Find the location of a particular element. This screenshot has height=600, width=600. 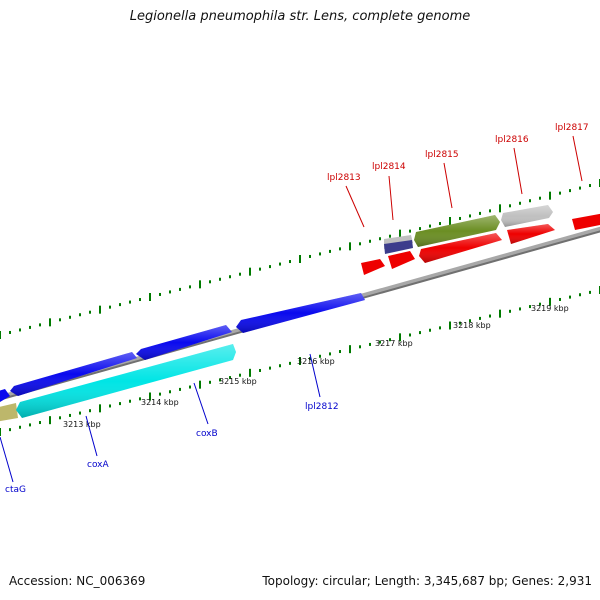

gene-label-lpl2813: lpl2813 is located at coordinates (344, 178).